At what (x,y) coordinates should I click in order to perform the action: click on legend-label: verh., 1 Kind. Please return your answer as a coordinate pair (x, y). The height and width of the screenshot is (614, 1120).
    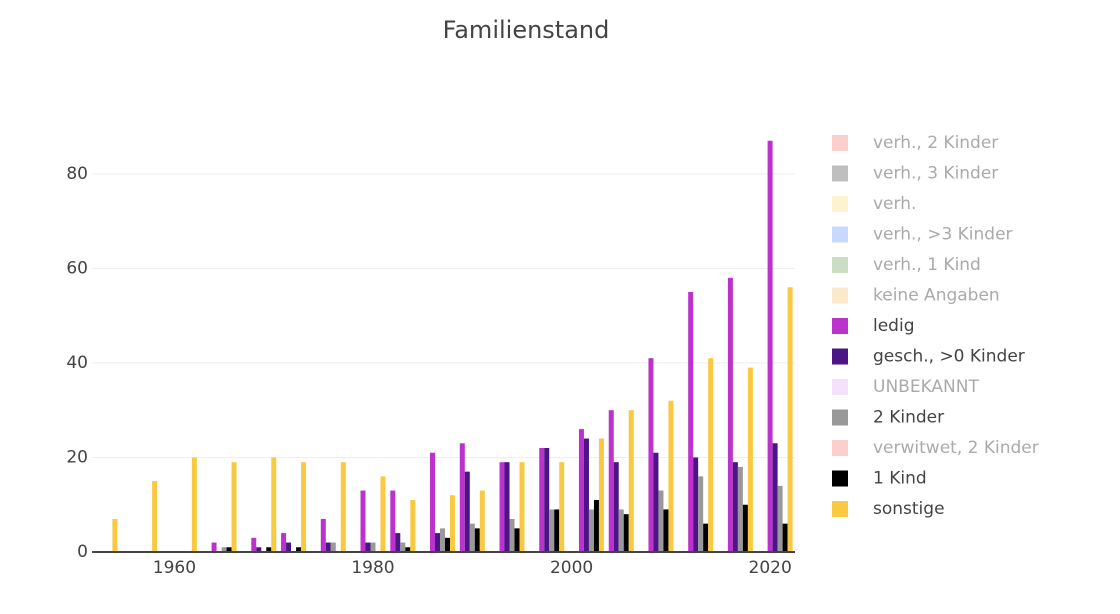
    Looking at the image, I should click on (927, 265).